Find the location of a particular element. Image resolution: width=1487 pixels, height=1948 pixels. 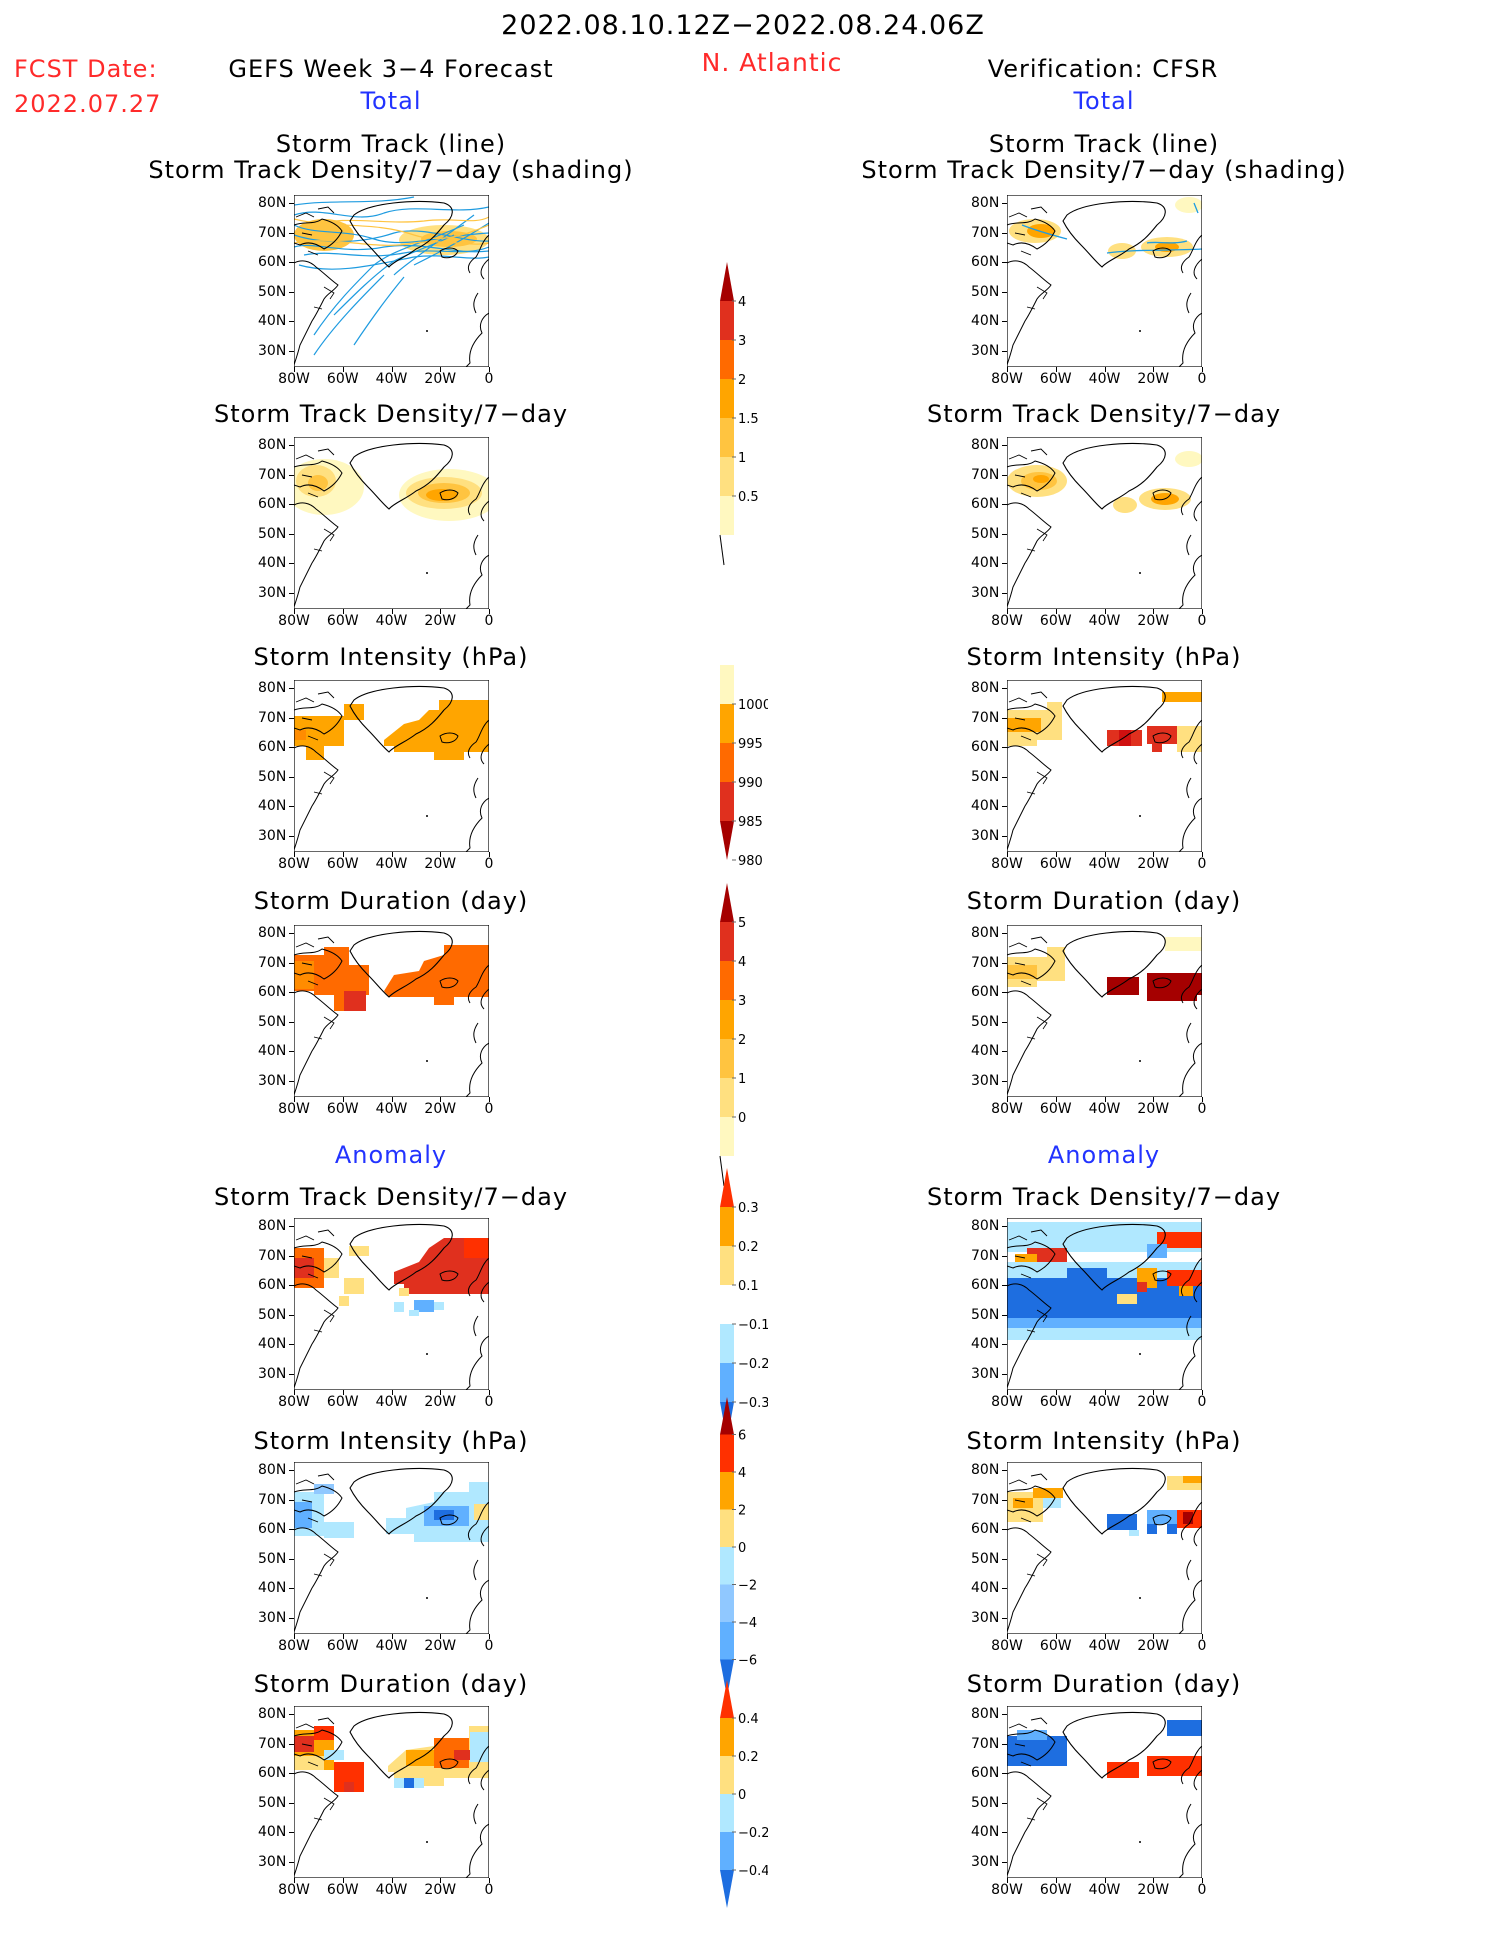

title-track-shading-left: Storm Track Density/7−day (shading) is located at coordinates (391, 170).